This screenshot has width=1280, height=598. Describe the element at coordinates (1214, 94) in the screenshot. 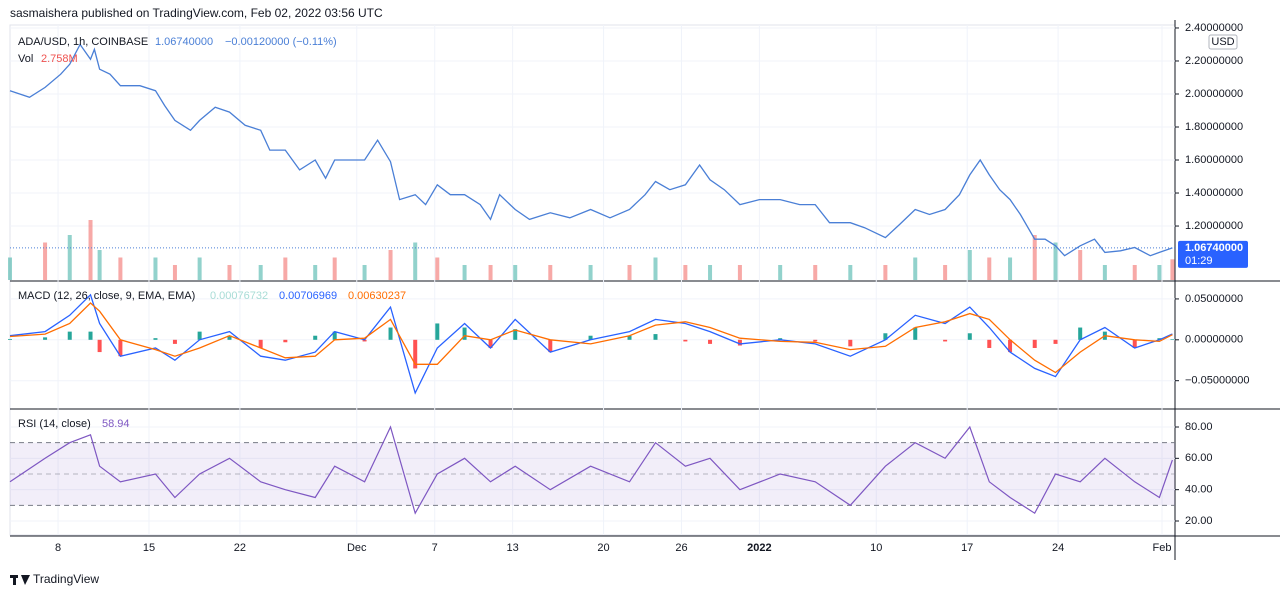

I see `y-tick-label: 2.00000000` at that location.